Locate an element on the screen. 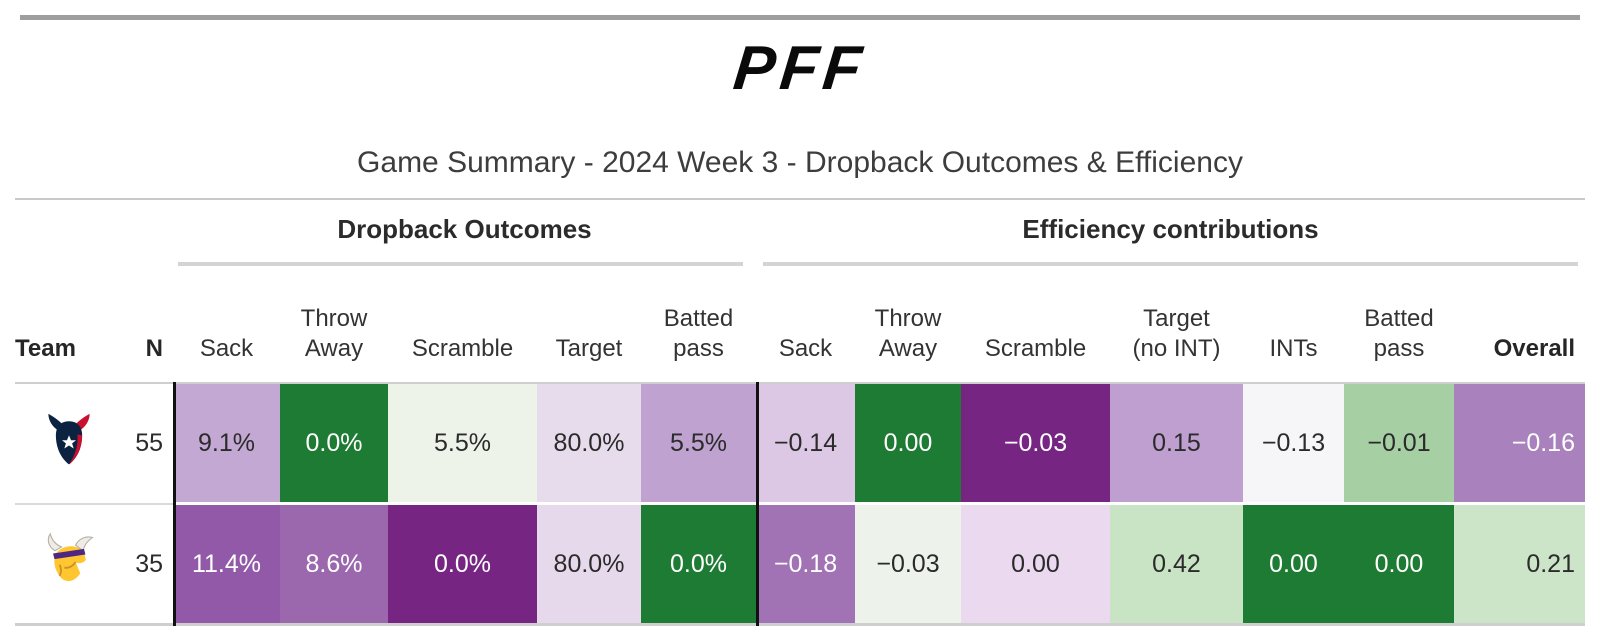  table-cell-texans-ef_target_no_int: 0.15 is located at coordinates (1176, 443).